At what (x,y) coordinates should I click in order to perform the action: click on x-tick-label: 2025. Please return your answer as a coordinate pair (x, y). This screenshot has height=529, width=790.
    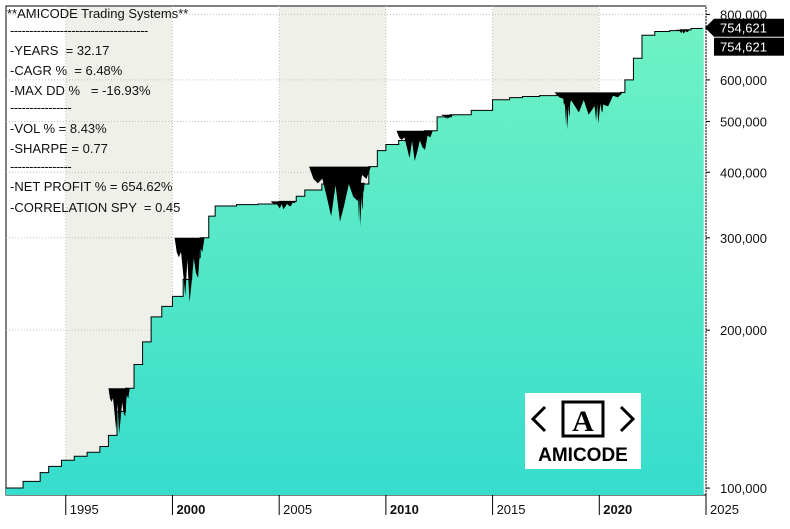
    Looking at the image, I should click on (724, 509).